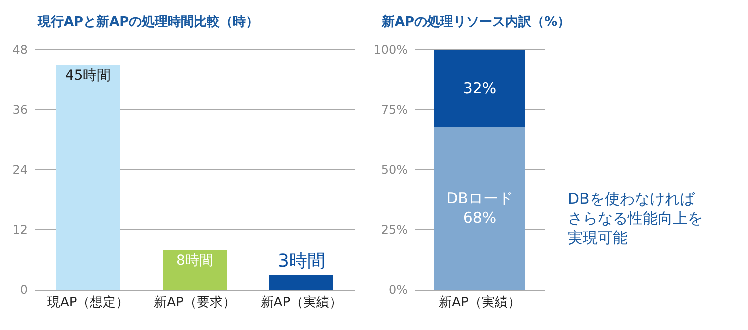 The width and height of the screenshot is (748, 330). What do you see at coordinates (195, 261) in the screenshot?
I see `data-label: 8時間` at bounding box center [195, 261].